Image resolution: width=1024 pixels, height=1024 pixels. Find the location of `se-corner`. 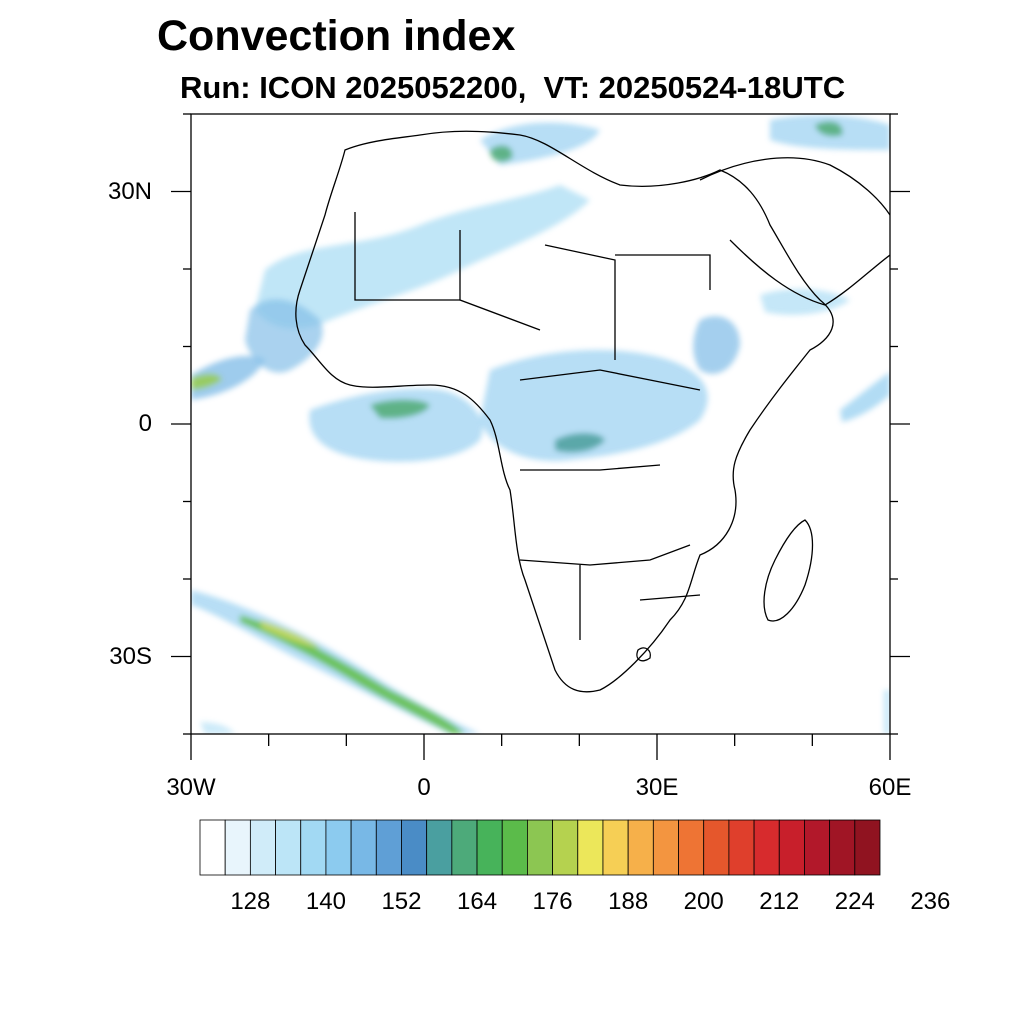

se-corner is located at coordinates (887, 712).